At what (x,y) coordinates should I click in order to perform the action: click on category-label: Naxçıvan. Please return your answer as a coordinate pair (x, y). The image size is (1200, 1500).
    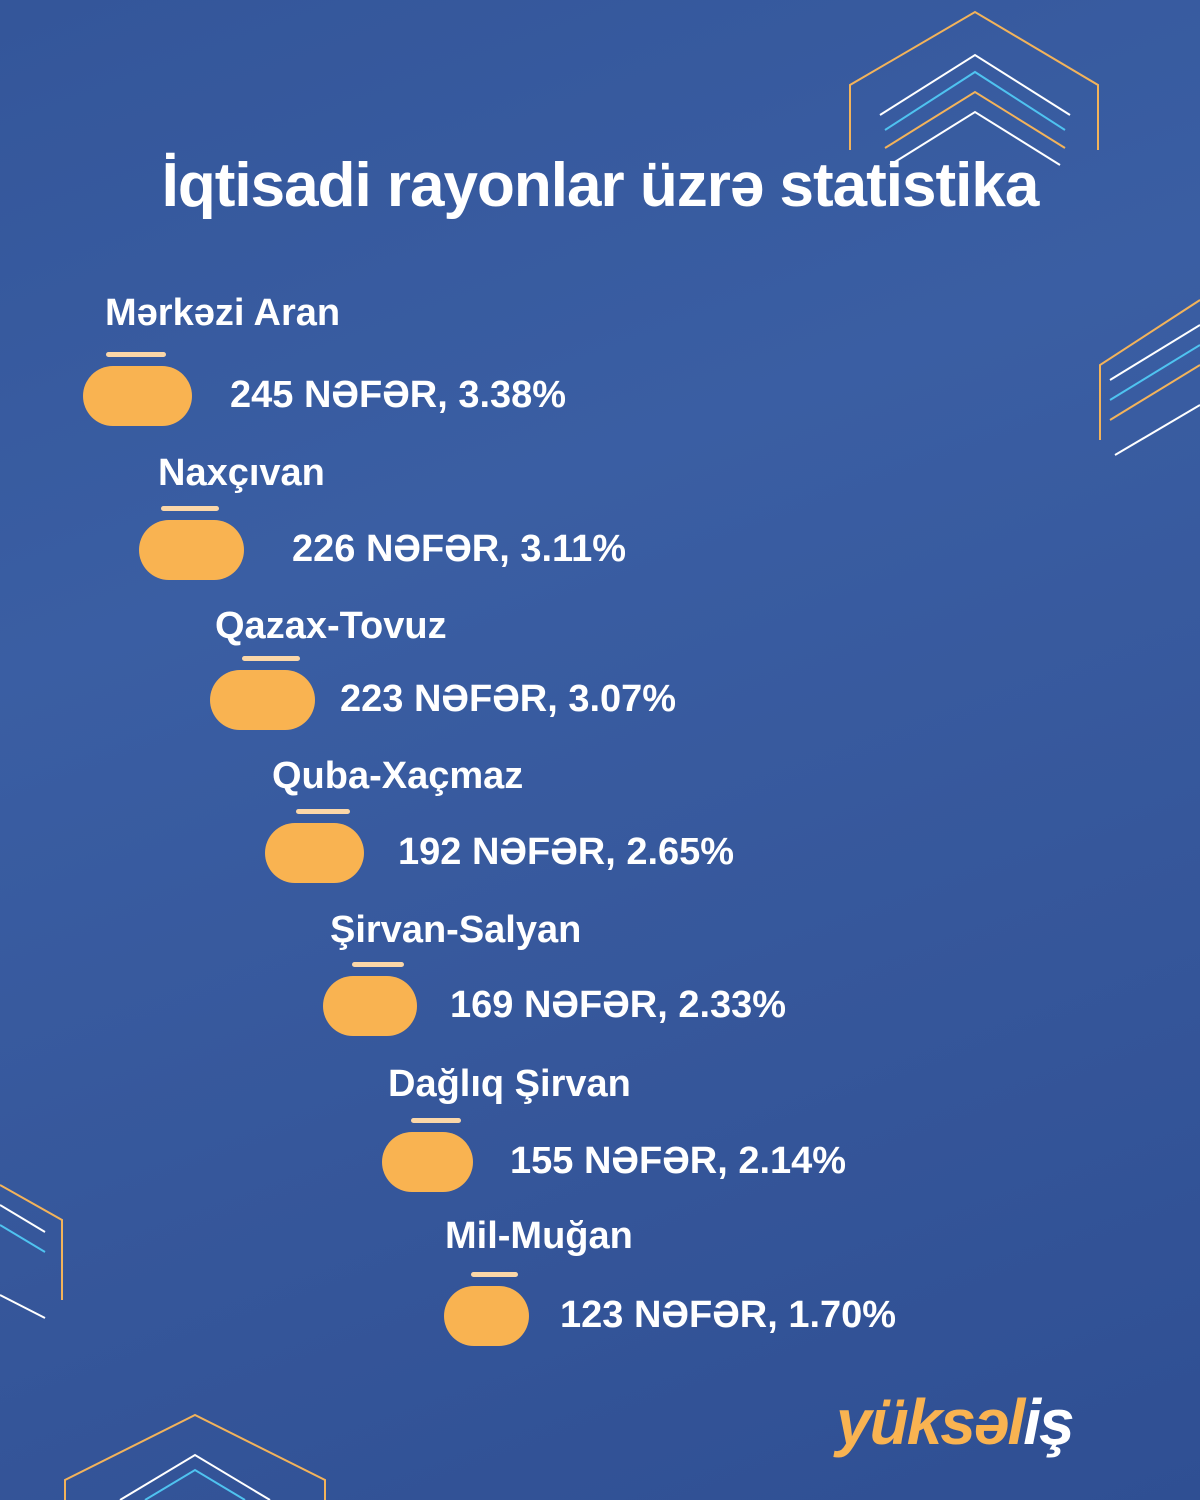
    Looking at the image, I should click on (241, 473).